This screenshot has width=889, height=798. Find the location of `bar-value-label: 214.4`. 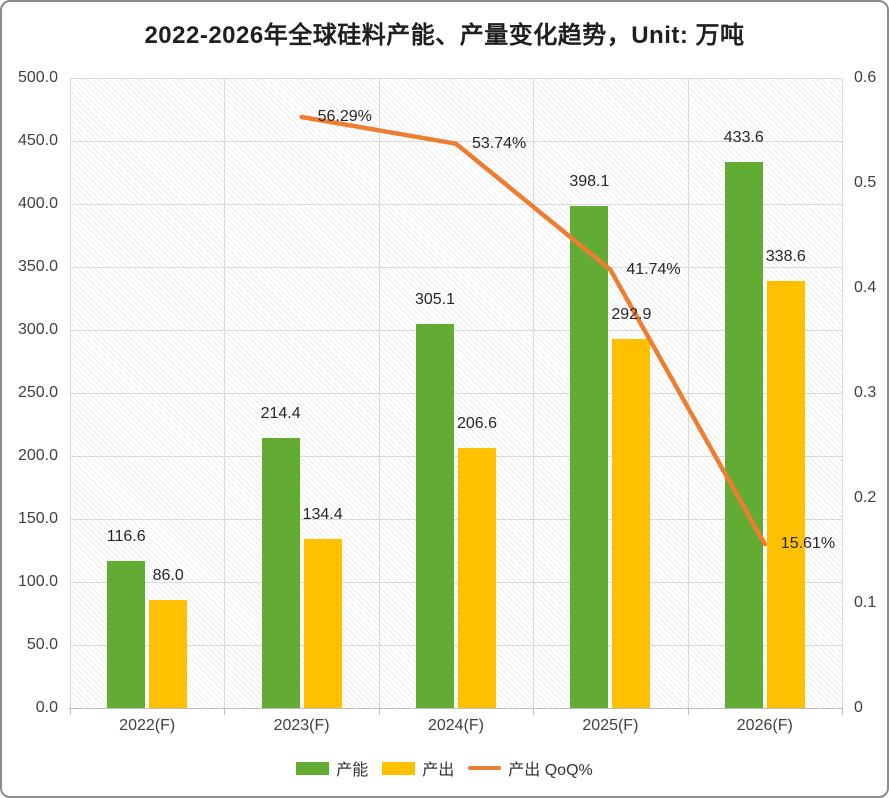

bar-value-label: 214.4 is located at coordinates (280, 413).